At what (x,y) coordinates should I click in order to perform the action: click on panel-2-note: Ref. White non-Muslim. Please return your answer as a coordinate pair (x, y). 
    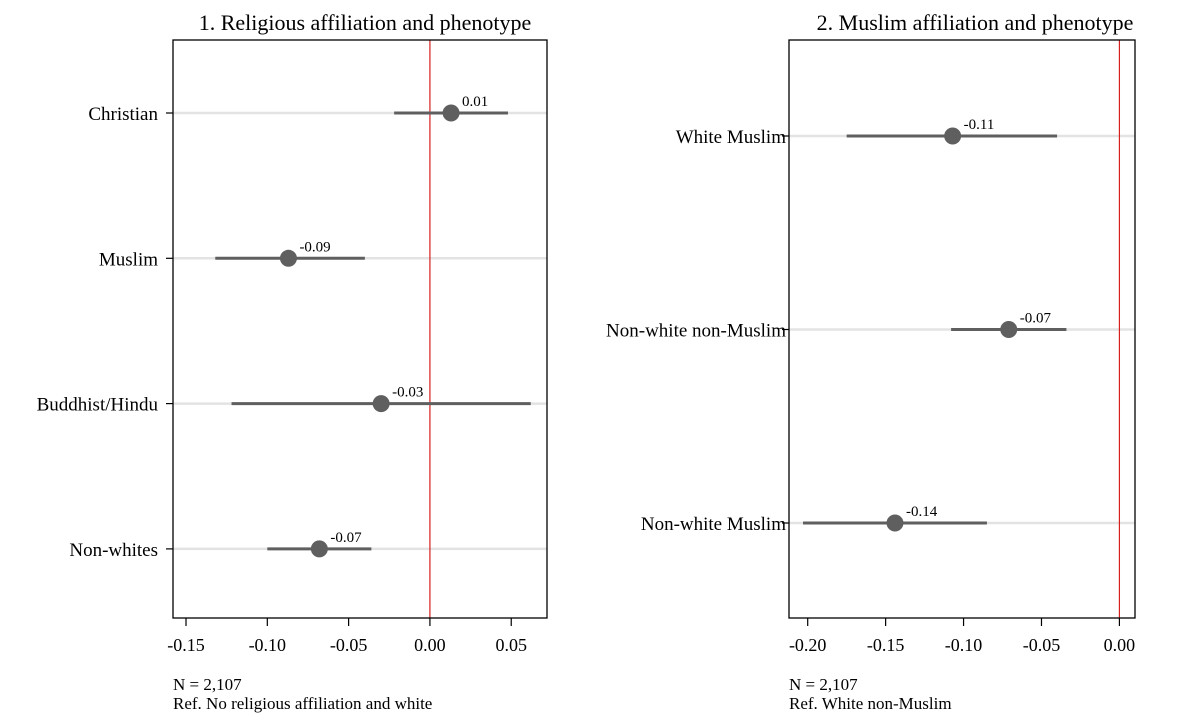
    Looking at the image, I should click on (870, 703).